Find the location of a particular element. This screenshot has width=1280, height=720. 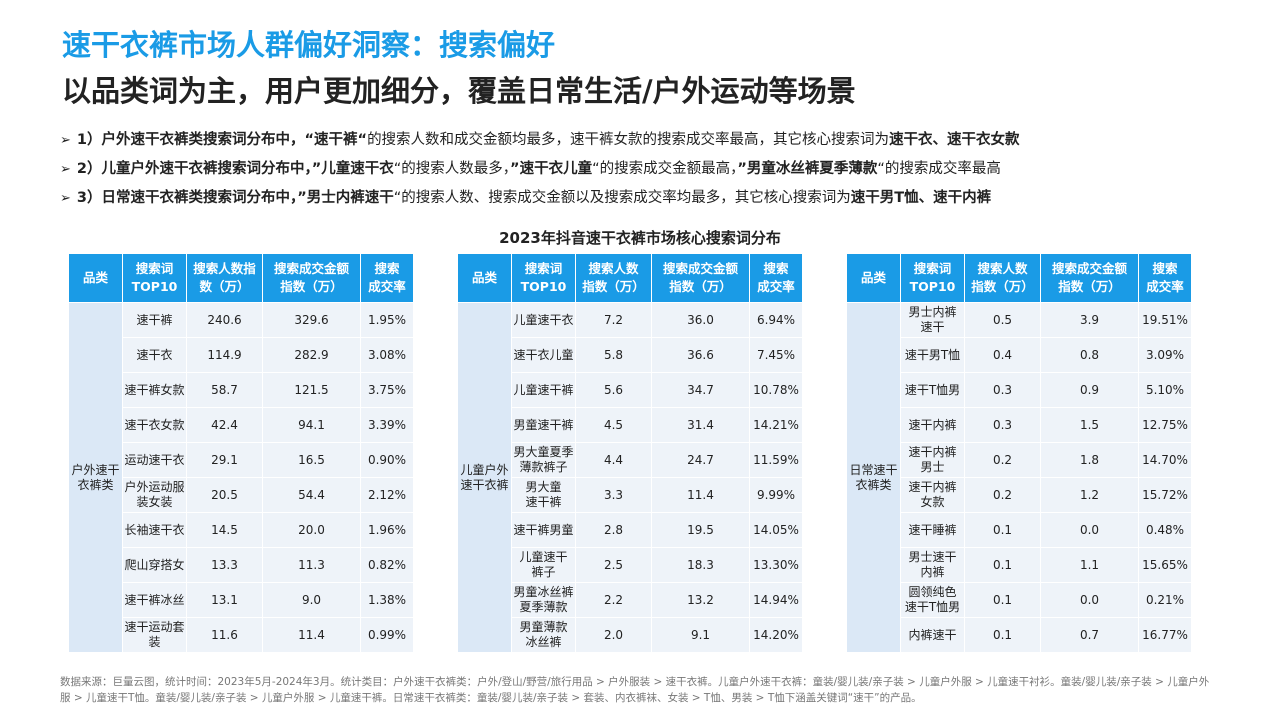

category-cell: 日常速干 衣裤类 is located at coordinates (873, 477).